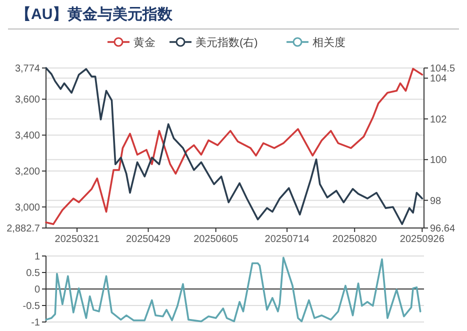 The height and width of the screenshot is (331, 467). What do you see at coordinates (436, 201) in the screenshot?
I see `y2-tick-label: 98` at bounding box center [436, 201].